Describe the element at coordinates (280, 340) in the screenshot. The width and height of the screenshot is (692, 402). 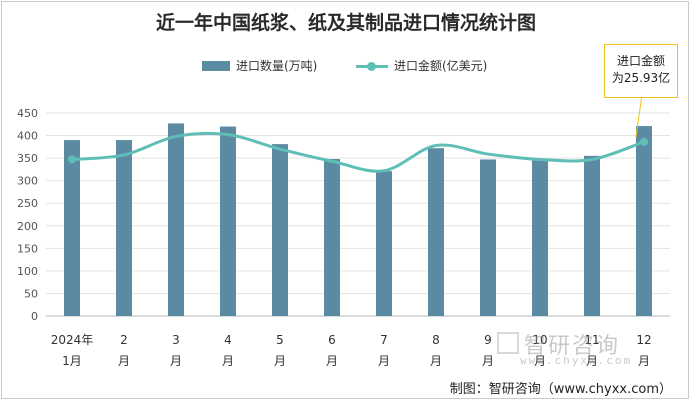
I see `x-tick-label: 5` at that location.